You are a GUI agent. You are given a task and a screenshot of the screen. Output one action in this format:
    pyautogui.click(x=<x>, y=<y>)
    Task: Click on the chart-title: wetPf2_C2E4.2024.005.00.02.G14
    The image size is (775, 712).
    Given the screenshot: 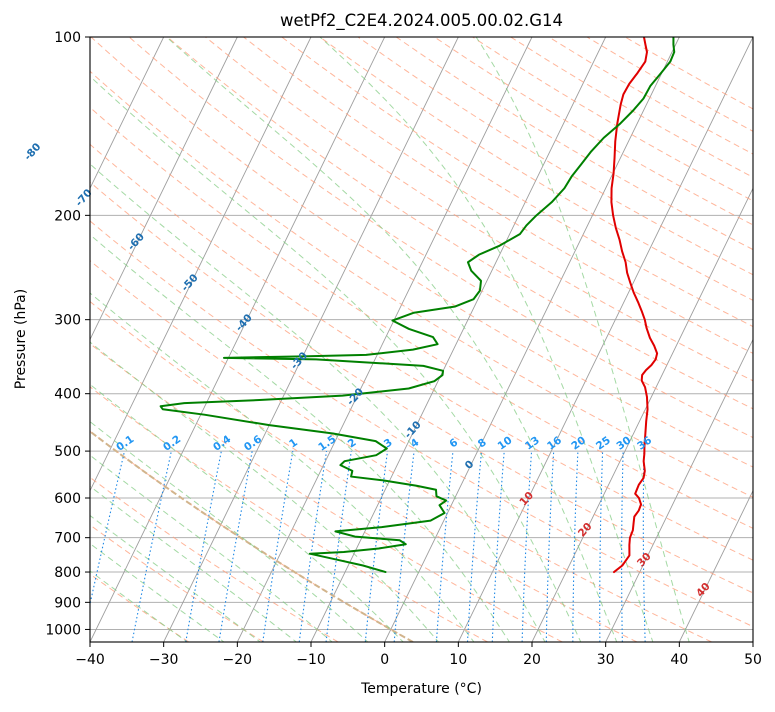 What is the action you would take?
    pyautogui.click(x=421, y=21)
    